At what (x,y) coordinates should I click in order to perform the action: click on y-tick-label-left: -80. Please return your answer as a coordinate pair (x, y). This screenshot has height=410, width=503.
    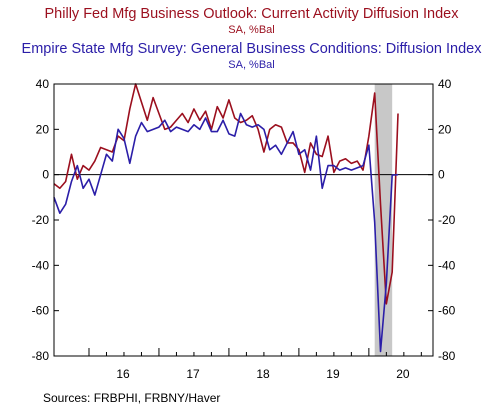
    Looking at the image, I should click on (41, 356).